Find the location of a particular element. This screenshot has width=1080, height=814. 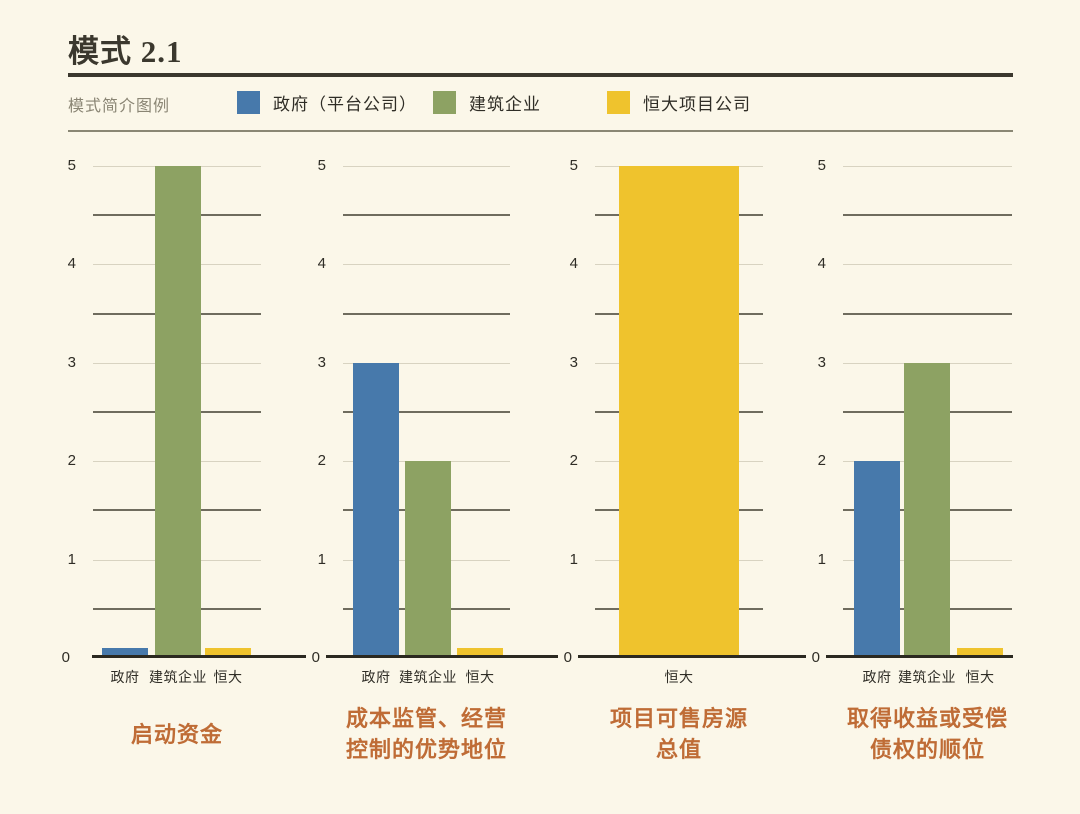

legend: 模式简介图例 政府（平台公司） 建筑企业 恒大项目公司 is located at coordinates (540, 102).